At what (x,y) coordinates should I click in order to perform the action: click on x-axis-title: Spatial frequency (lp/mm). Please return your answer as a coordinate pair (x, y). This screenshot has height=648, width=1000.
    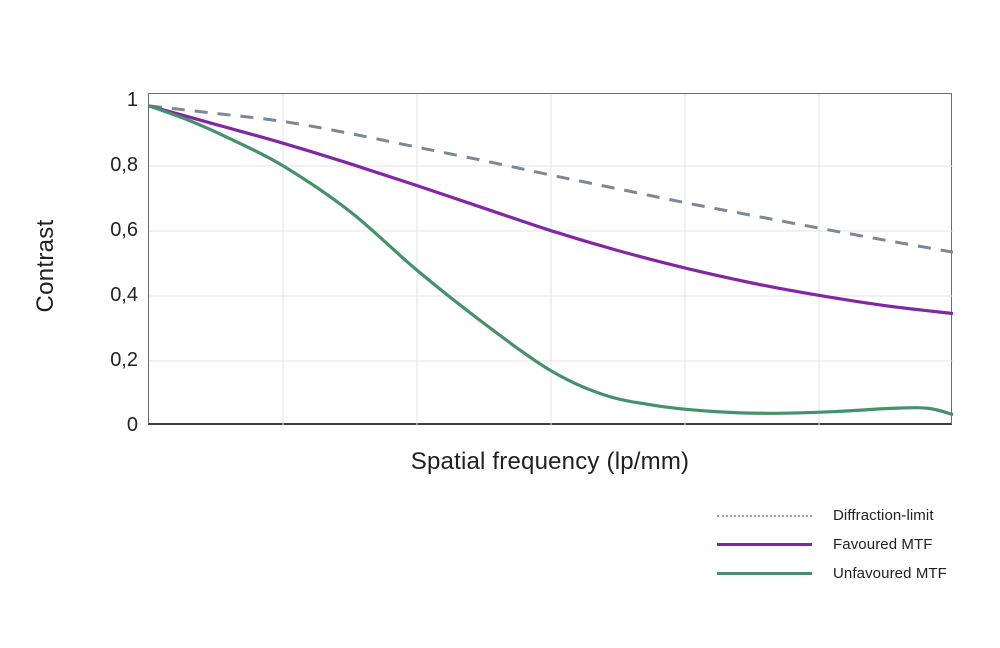
    Looking at the image, I should click on (550, 461).